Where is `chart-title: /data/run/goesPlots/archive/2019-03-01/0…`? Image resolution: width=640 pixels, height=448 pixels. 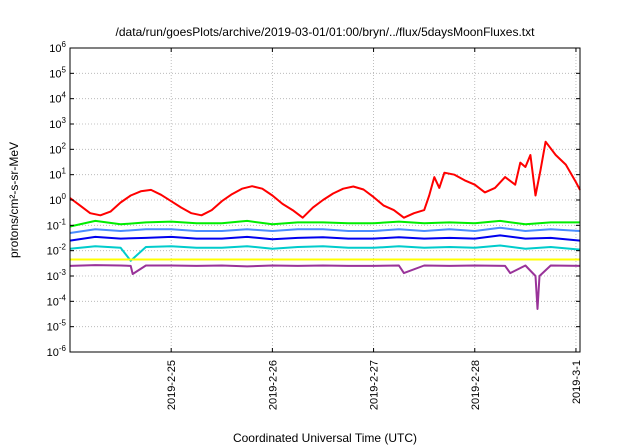 chart-title: /data/run/goesPlots/archive/2019-03-01/0… is located at coordinates (326, 32).